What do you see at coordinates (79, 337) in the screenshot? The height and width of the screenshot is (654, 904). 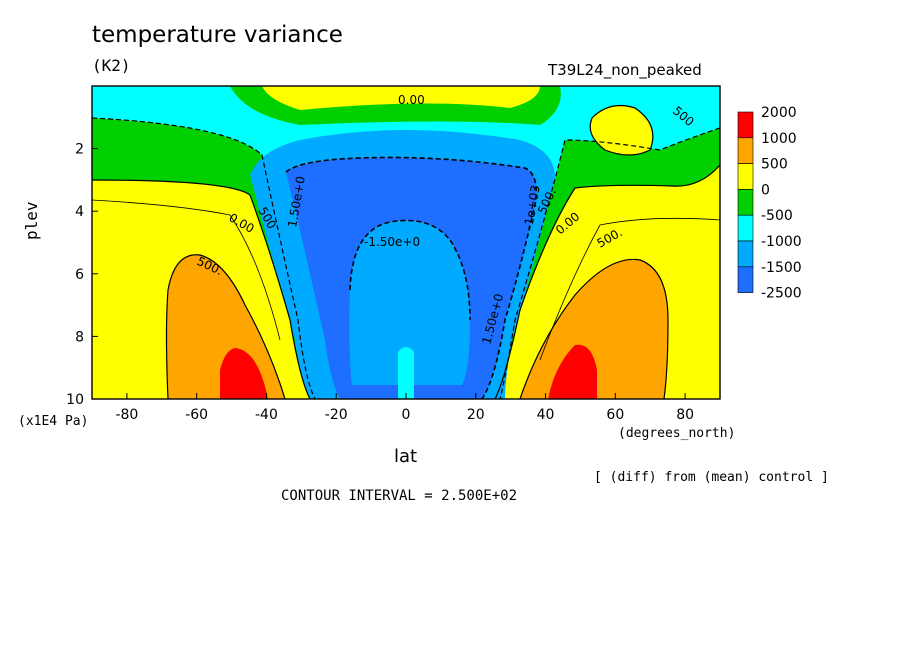 I see `y-tick-label: 8` at bounding box center [79, 337].